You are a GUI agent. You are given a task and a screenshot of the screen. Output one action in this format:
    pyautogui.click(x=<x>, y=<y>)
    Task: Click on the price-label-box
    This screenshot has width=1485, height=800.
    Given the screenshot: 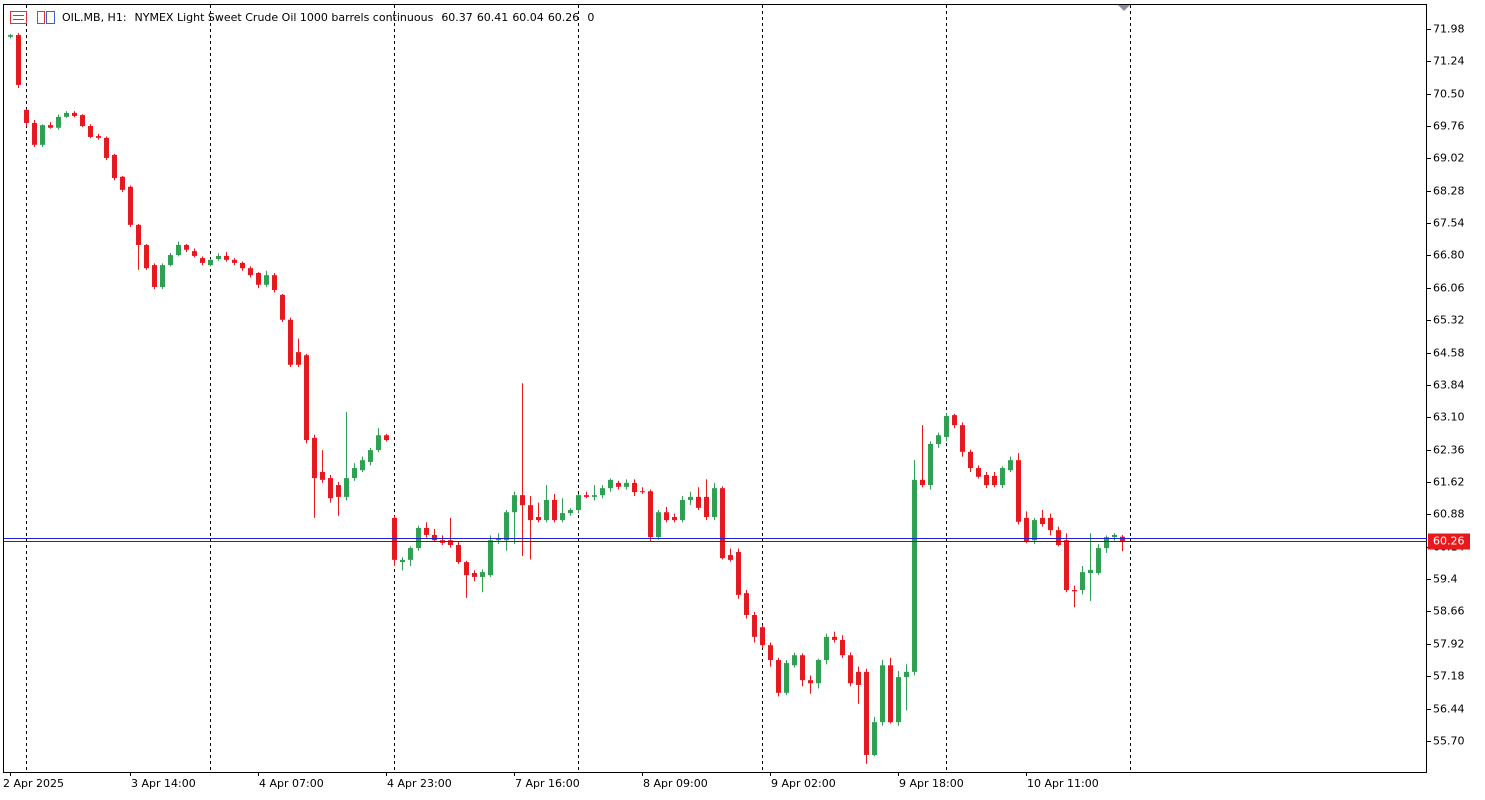 What is the action you would take?
    pyautogui.click(x=1449, y=541)
    